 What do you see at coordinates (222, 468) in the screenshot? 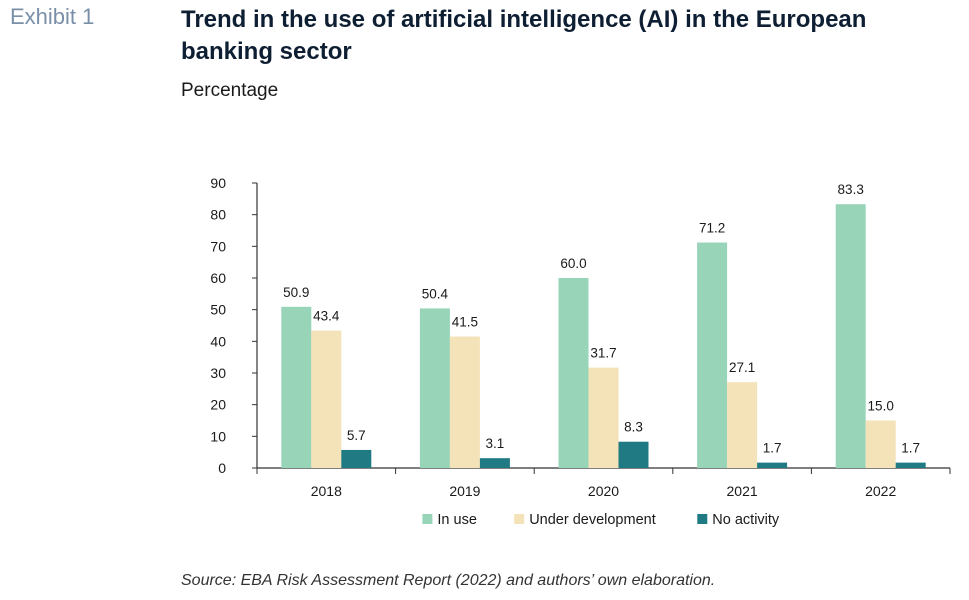
I see `y-tick-label: 0` at bounding box center [222, 468].